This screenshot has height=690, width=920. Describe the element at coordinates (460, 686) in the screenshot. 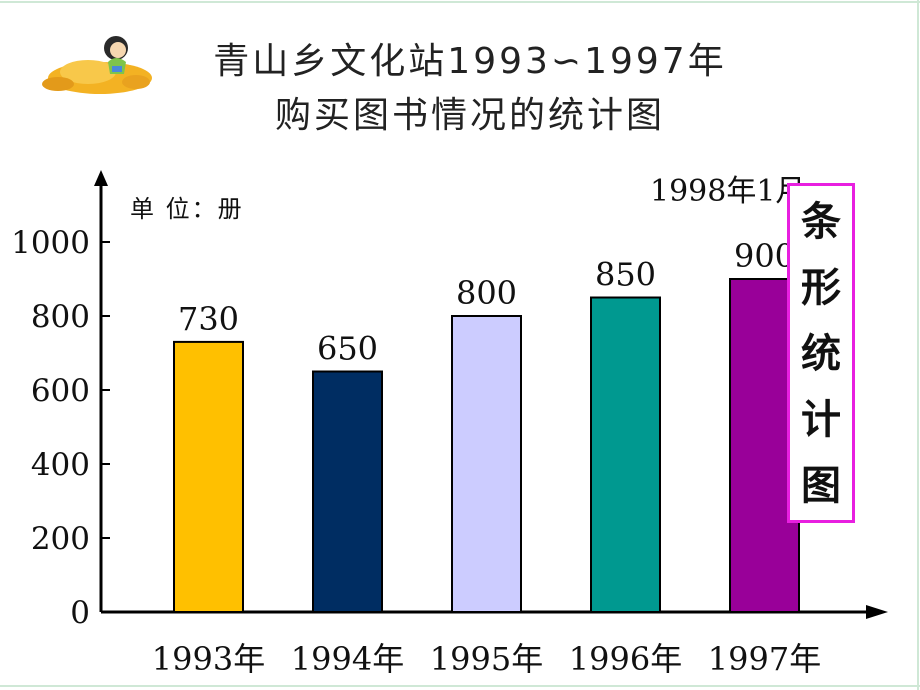

I see `slide-border-bottom` at that location.